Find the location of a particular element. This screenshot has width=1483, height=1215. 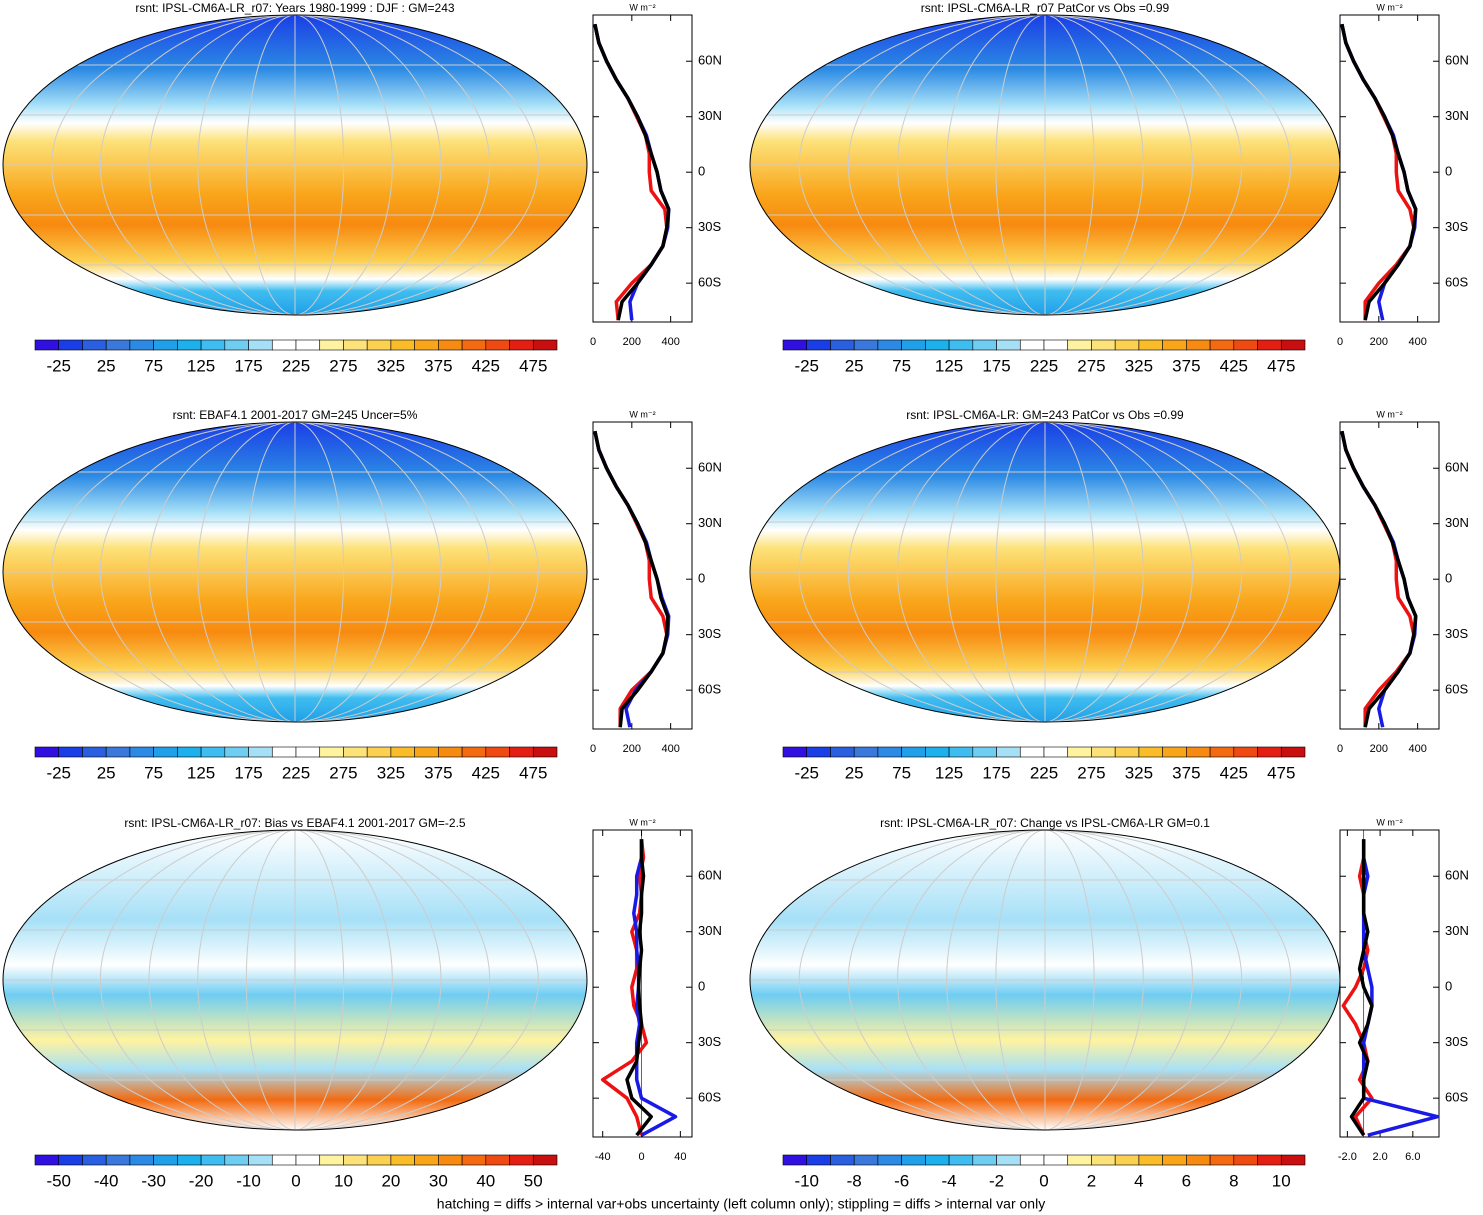

colorbar-label: -10 is located at coordinates (806, 1180).